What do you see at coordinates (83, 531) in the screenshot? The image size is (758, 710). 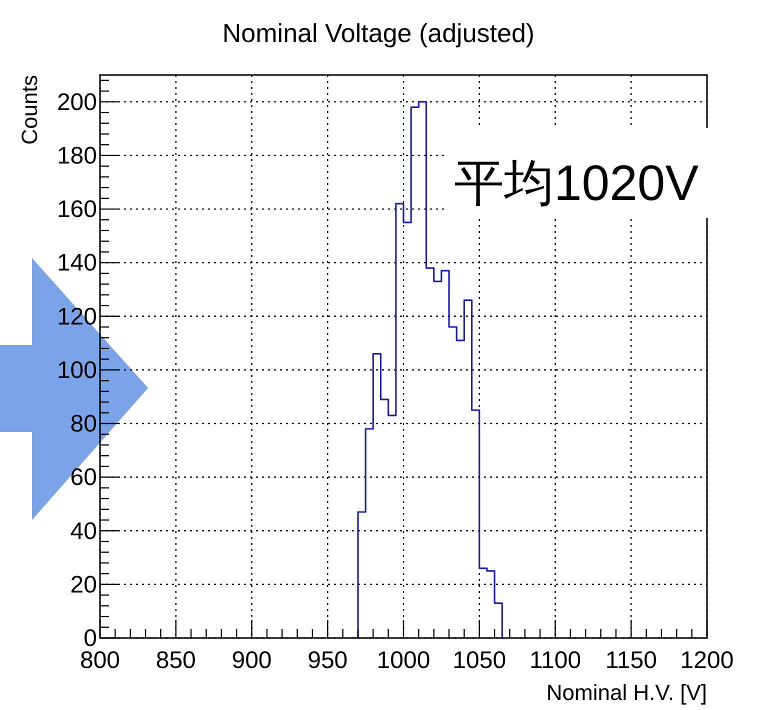 I see `y-tick-label: 40` at bounding box center [83, 531].